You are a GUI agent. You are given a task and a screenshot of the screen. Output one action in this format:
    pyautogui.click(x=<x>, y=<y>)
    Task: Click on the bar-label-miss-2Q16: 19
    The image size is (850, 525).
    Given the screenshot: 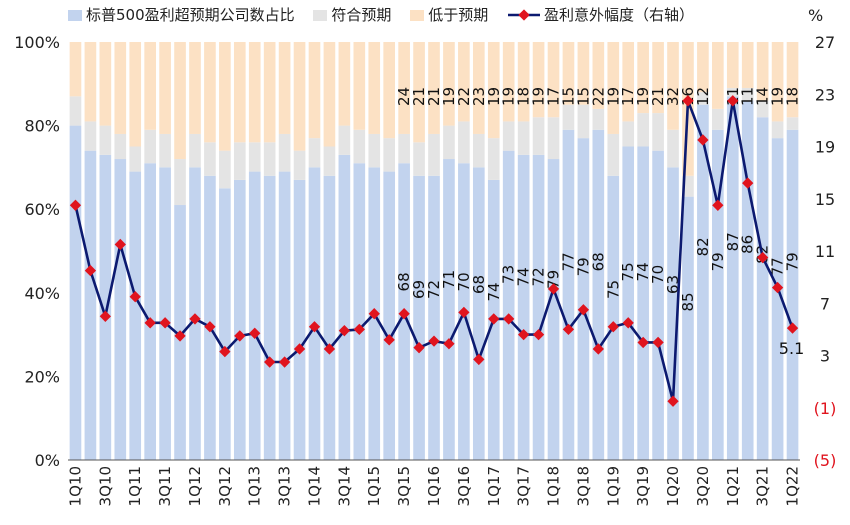 What is the action you would take?
    pyautogui.click(x=449, y=96)
    